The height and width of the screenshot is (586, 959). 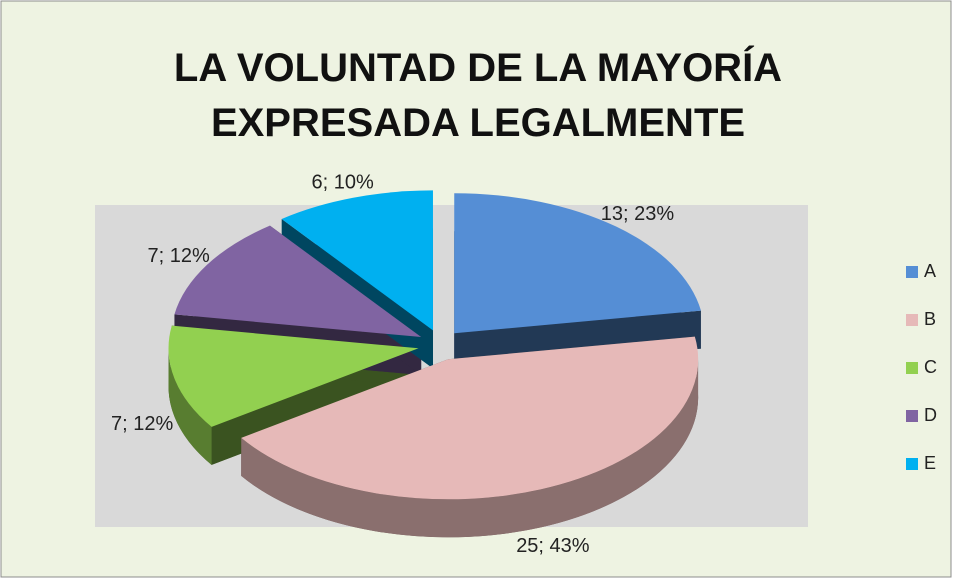 I want to click on legend-label: C, so click(x=930, y=367).